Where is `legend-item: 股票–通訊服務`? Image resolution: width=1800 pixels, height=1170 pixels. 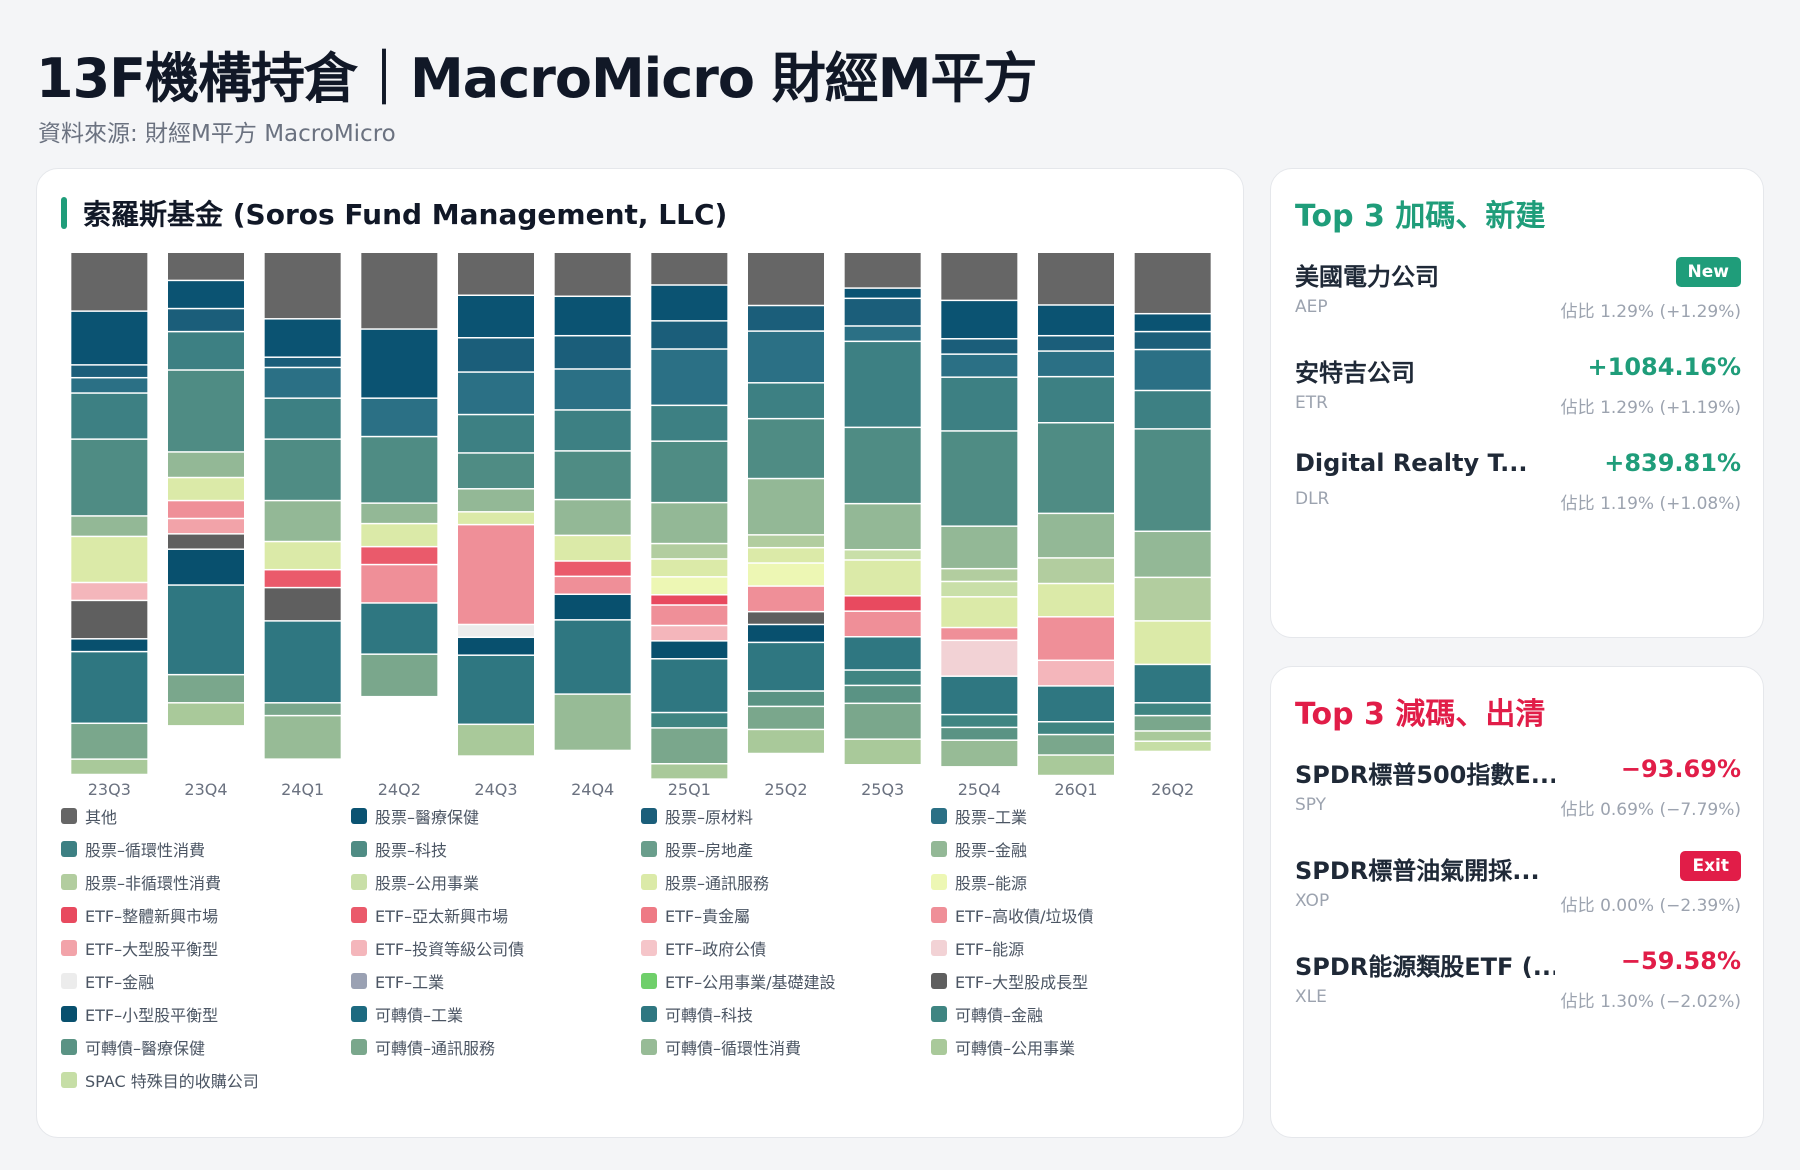
legend-item: 股票–通訊服務 is located at coordinates (786, 882).